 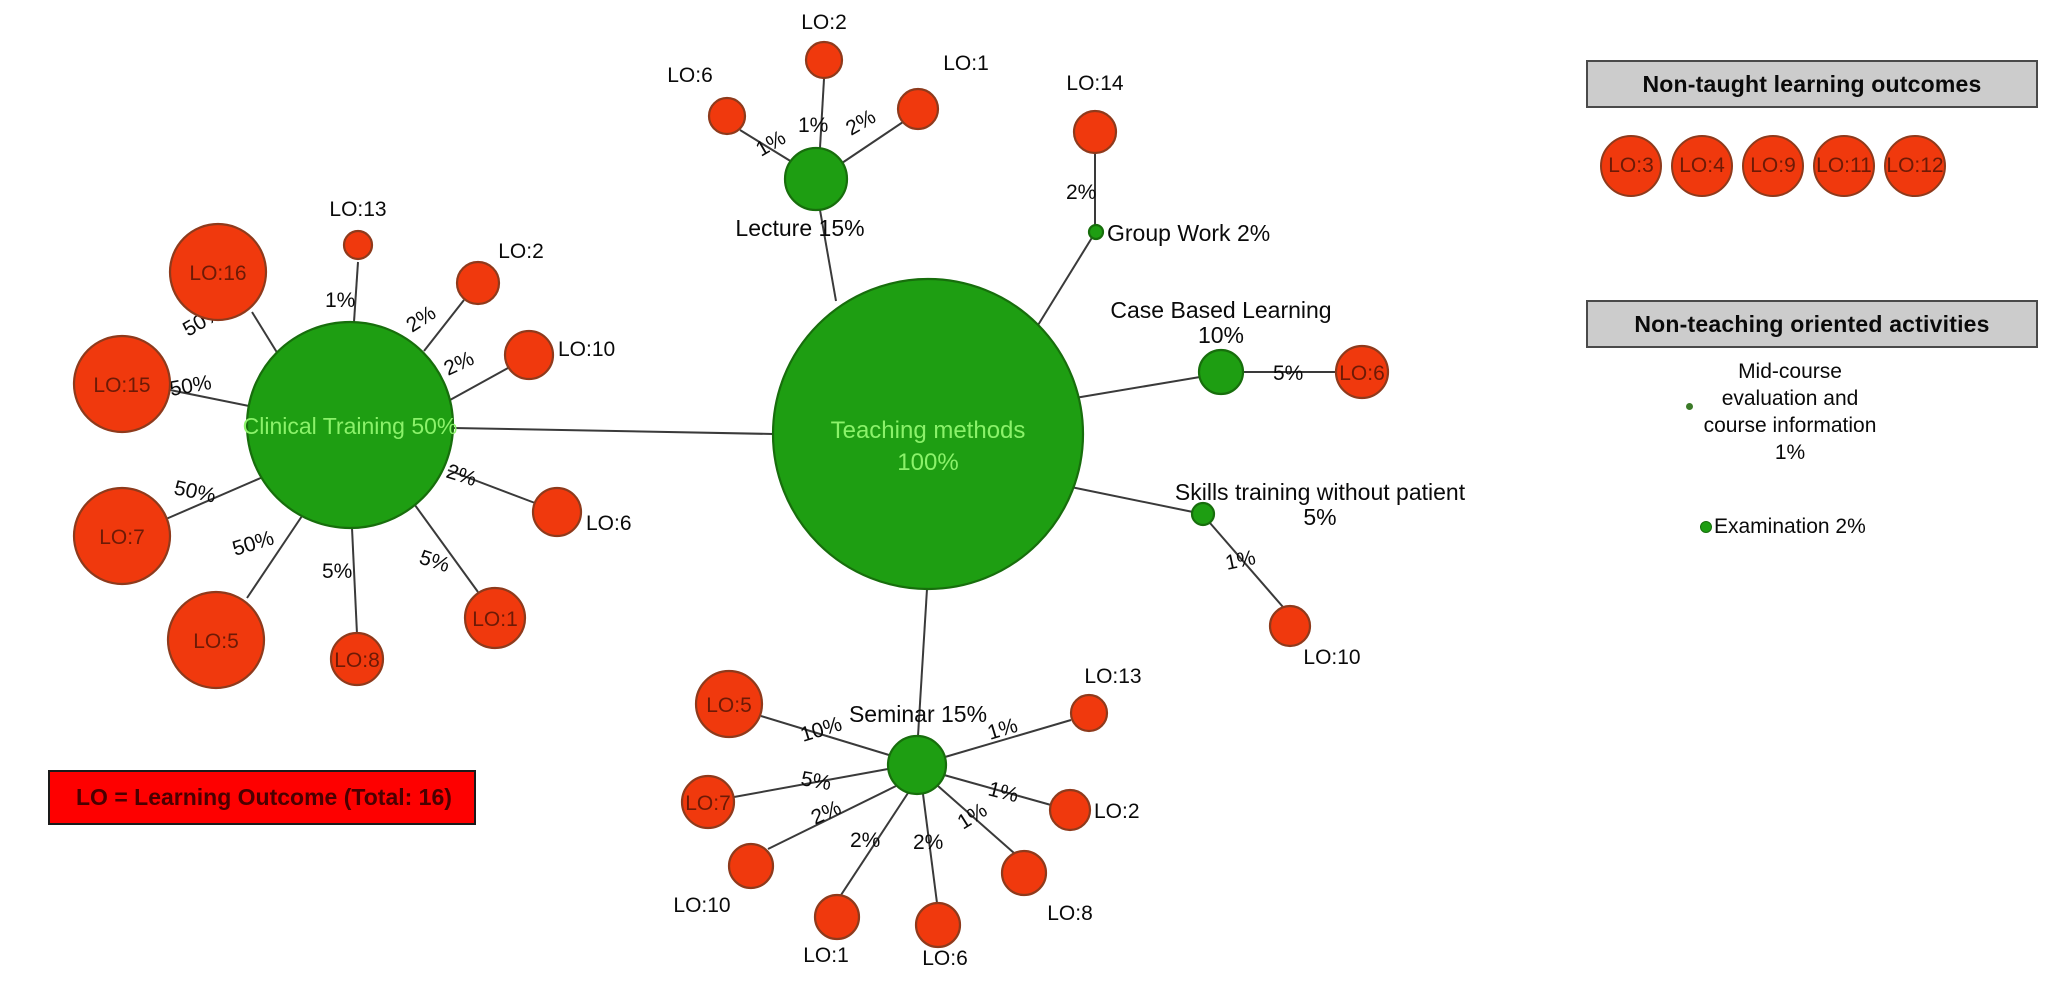 What do you see at coordinates (122, 384) in the screenshot?
I see `node-lo15-clinical` at bounding box center [122, 384].